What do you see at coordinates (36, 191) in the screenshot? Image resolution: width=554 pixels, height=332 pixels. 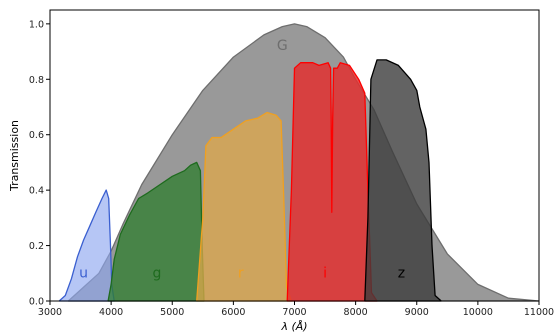 I see `y-tick-label: 0.4` at bounding box center [36, 191].